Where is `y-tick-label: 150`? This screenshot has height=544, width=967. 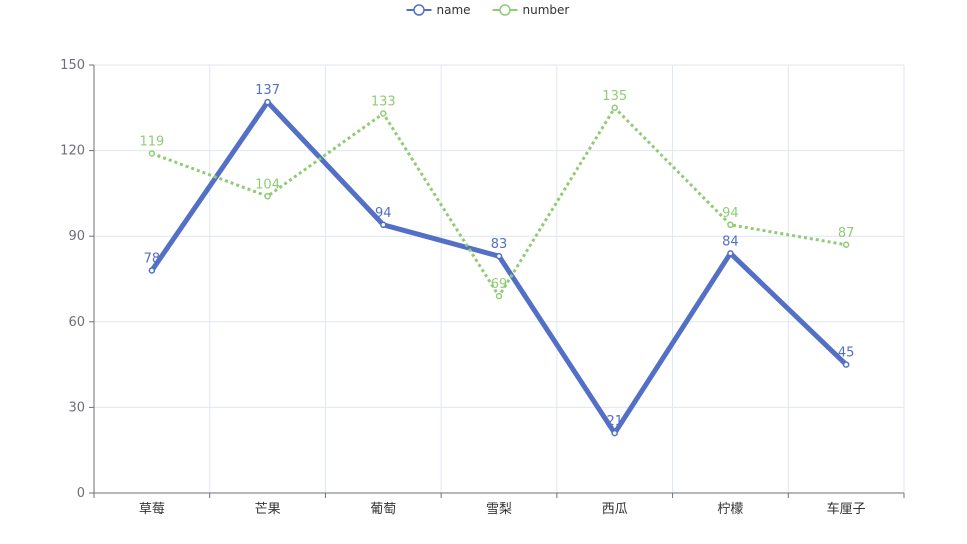
y-tick-label: 150 is located at coordinates (72, 65).